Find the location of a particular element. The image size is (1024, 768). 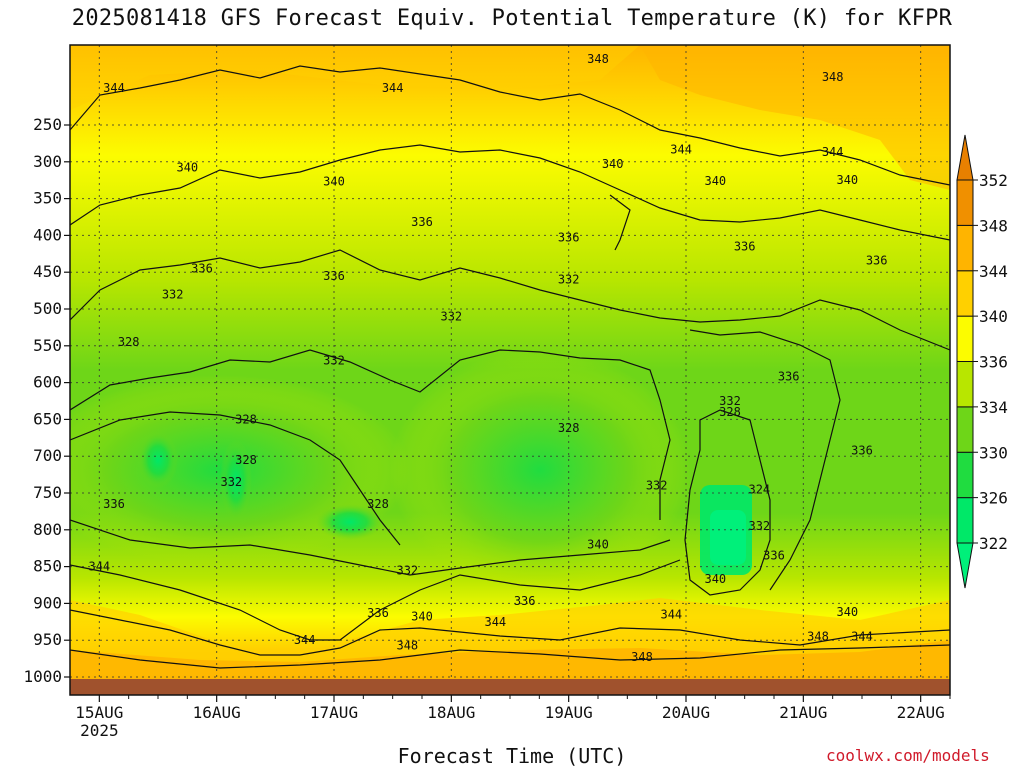

x-year-label: 2025 is located at coordinates (99, 730).